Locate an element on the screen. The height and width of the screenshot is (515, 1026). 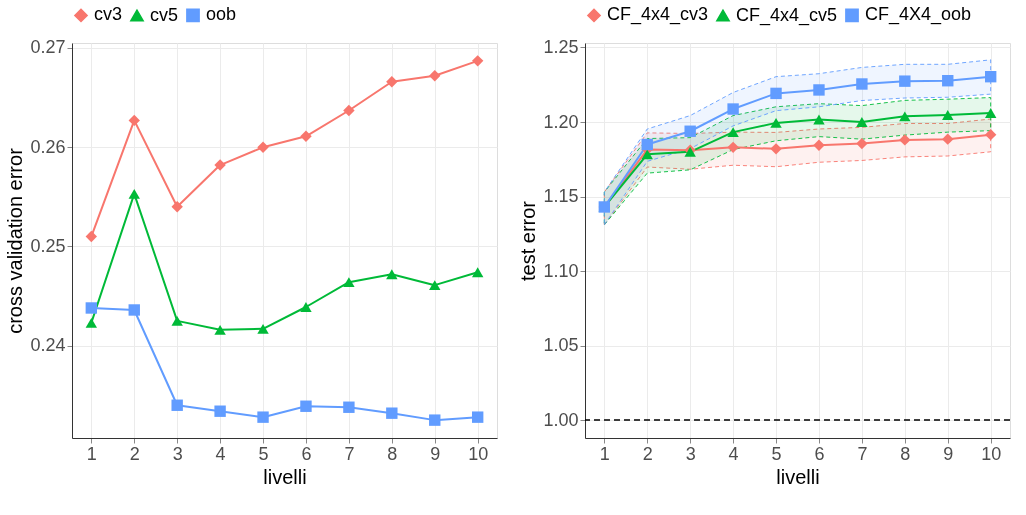
y-tick-label: 0.27 is located at coordinates (48, 47).